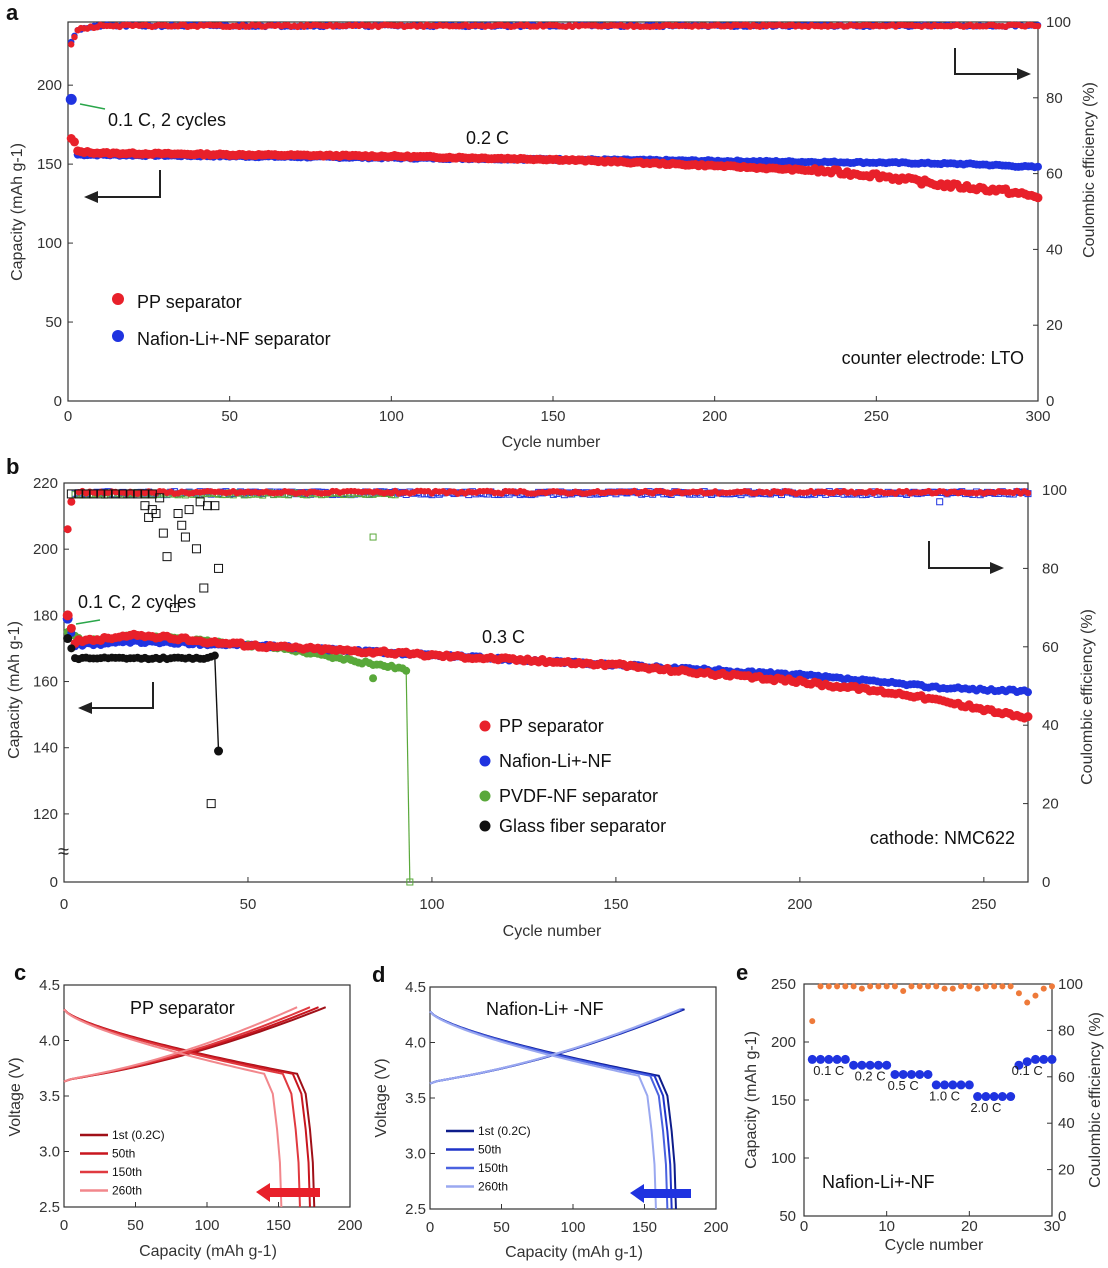 The image size is (1108, 1268). Describe the element at coordinates (118, 336) in the screenshot. I see `panel-a-legend-nafion-marker` at that location.